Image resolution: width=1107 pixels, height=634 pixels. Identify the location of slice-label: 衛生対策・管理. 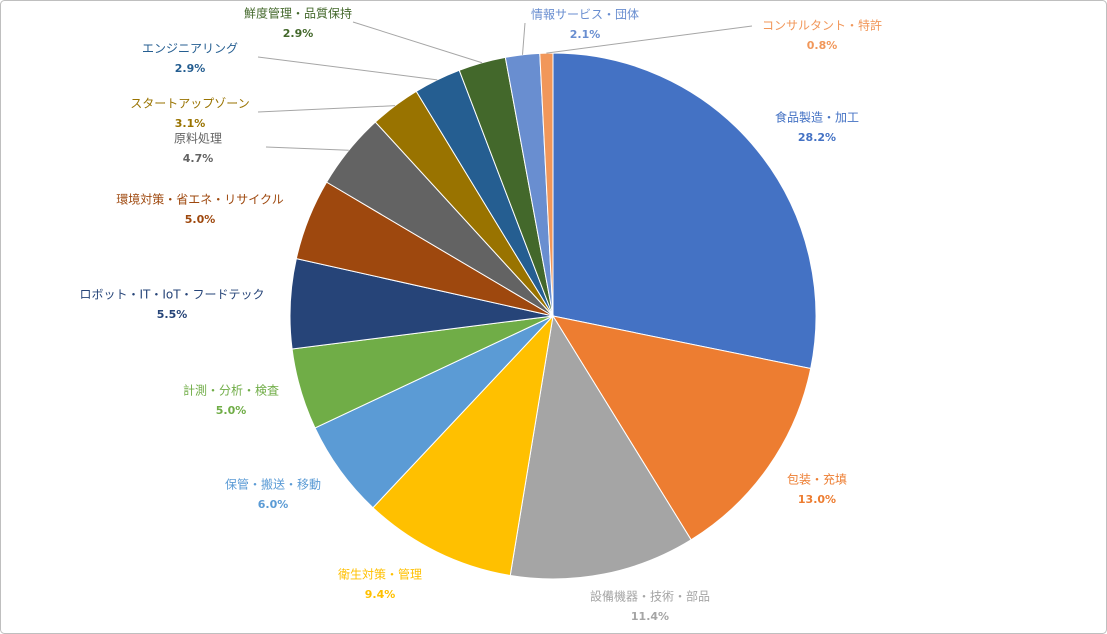
(380, 574).